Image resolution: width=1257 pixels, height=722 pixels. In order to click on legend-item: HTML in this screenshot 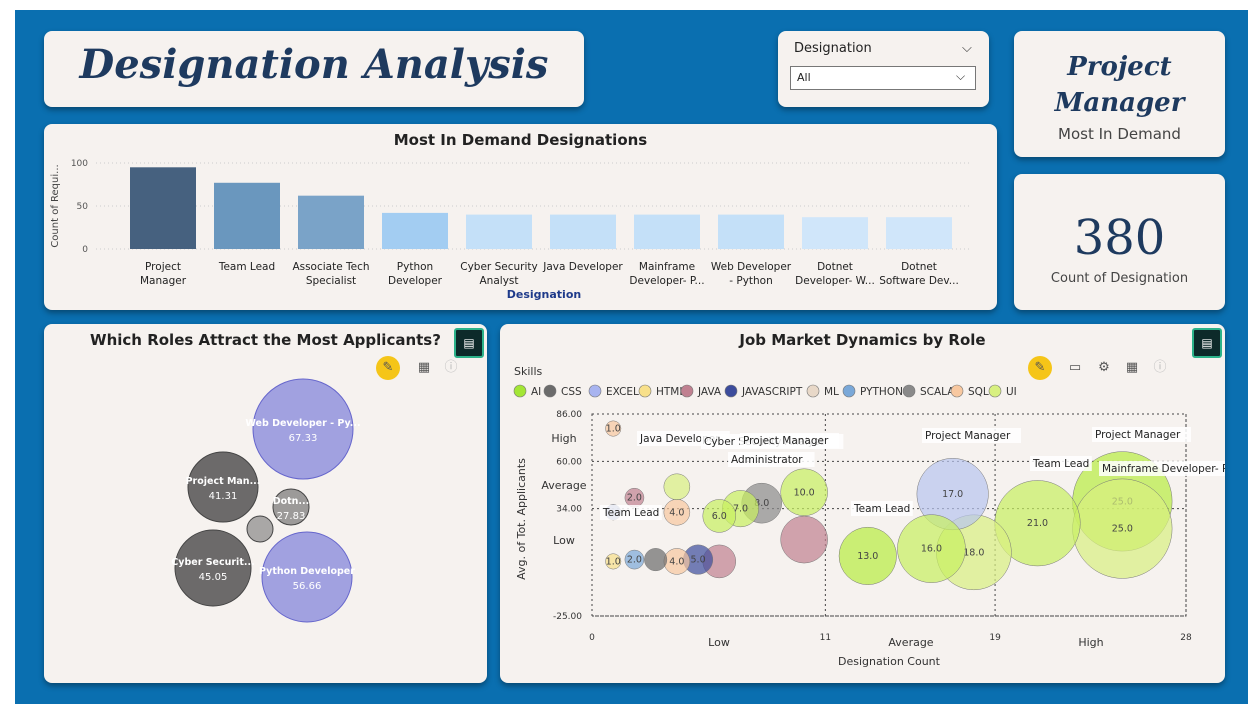, I will do `click(661, 391)`.